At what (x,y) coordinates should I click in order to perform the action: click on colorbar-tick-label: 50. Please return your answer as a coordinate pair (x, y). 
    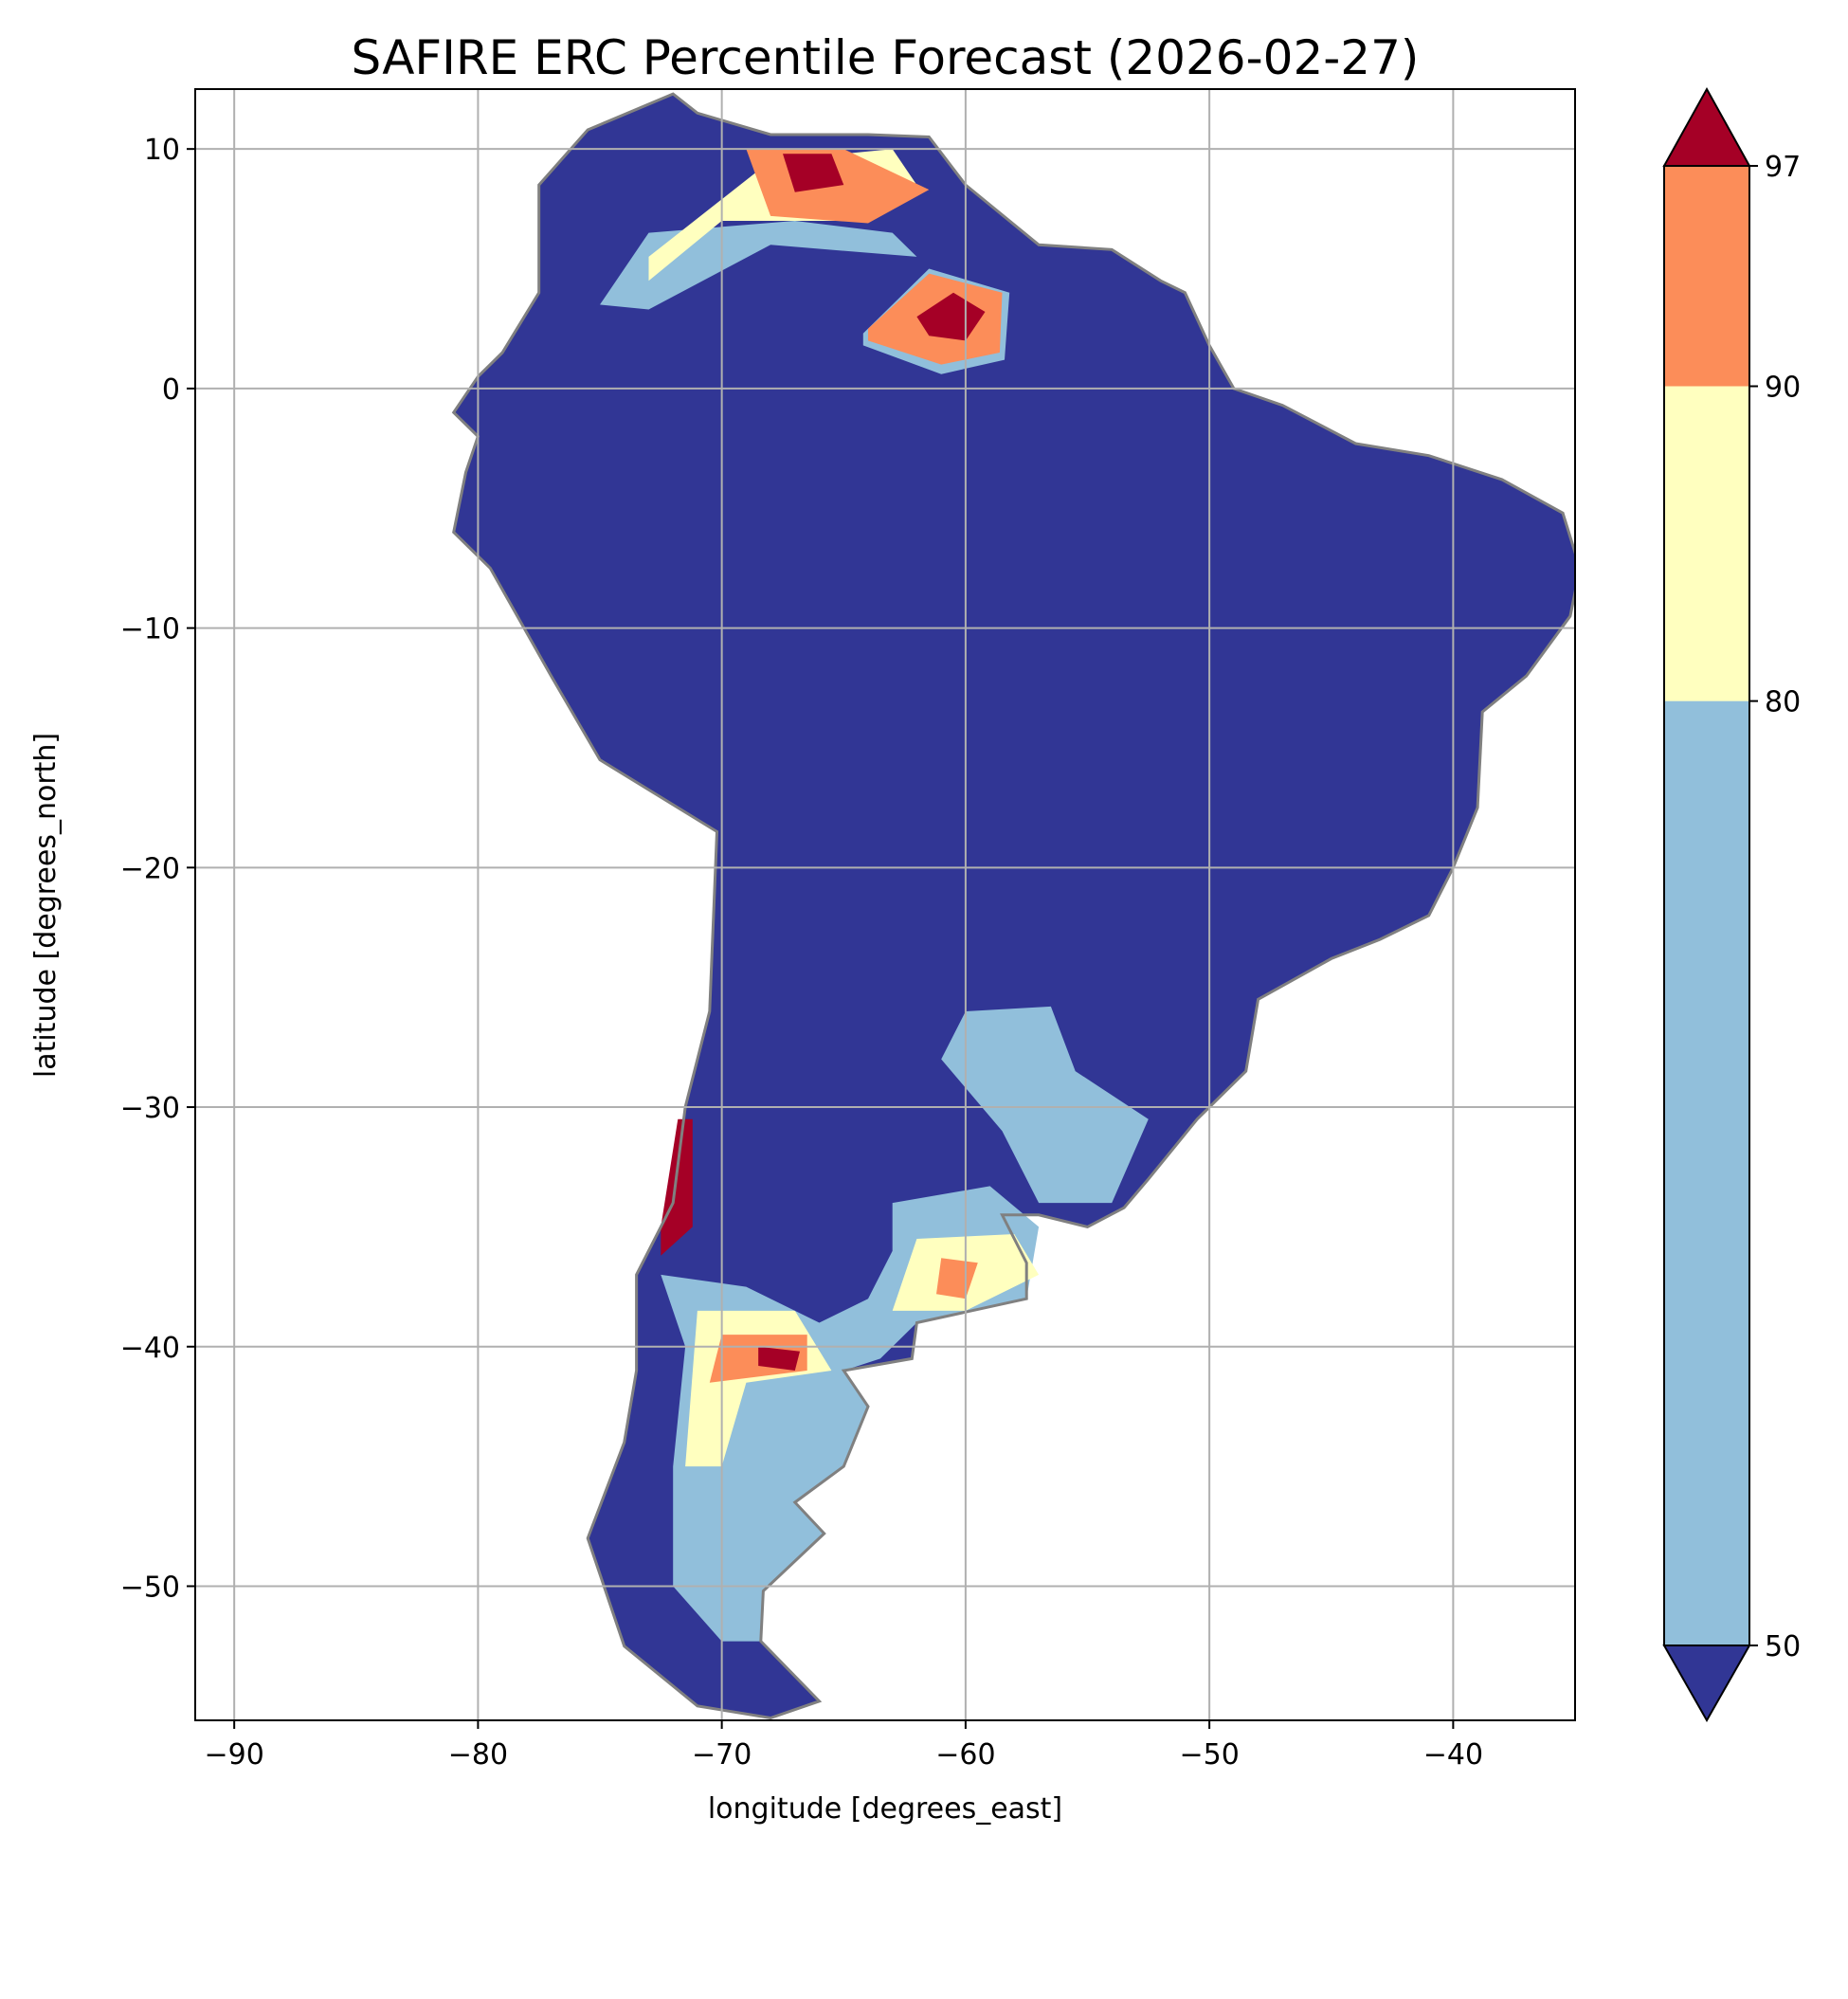
    Looking at the image, I should click on (1783, 1647).